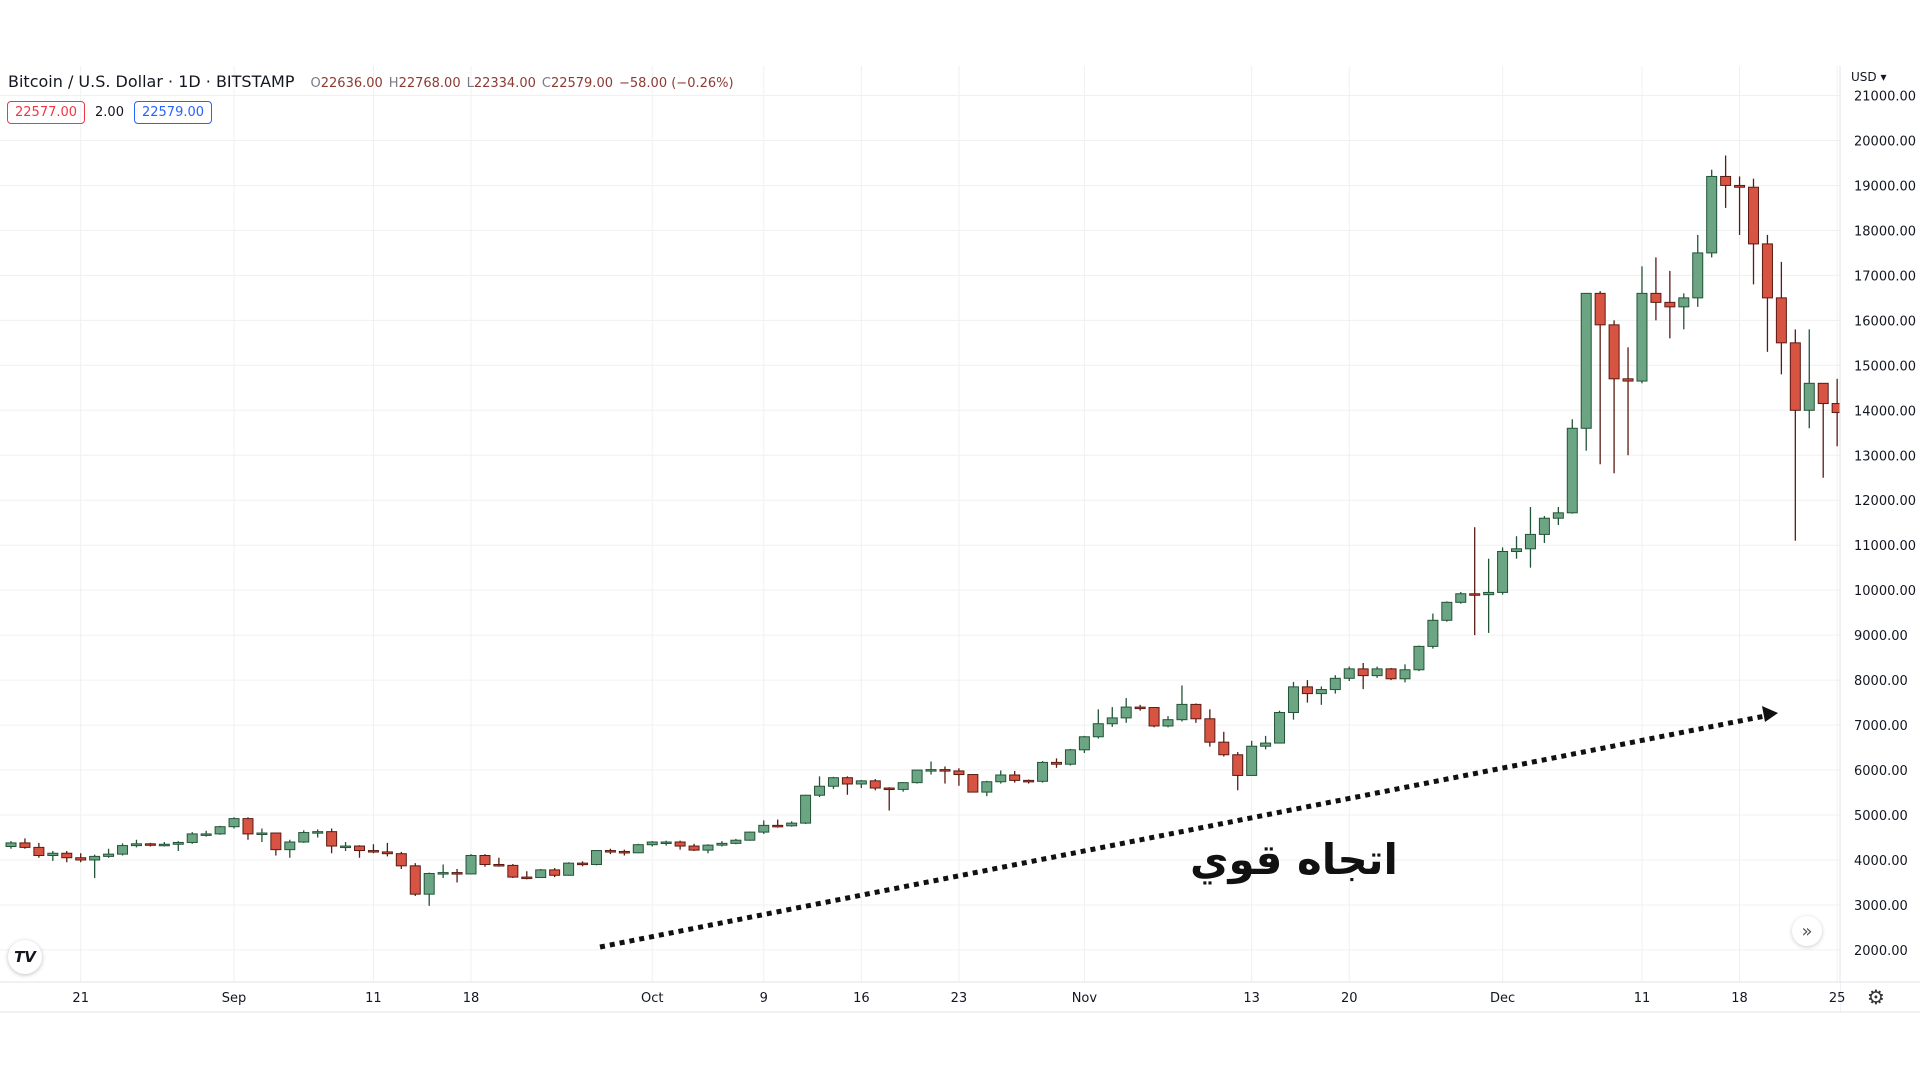  What do you see at coordinates (109, 112) in the screenshot?
I see `spread-value: 2.00` at bounding box center [109, 112].